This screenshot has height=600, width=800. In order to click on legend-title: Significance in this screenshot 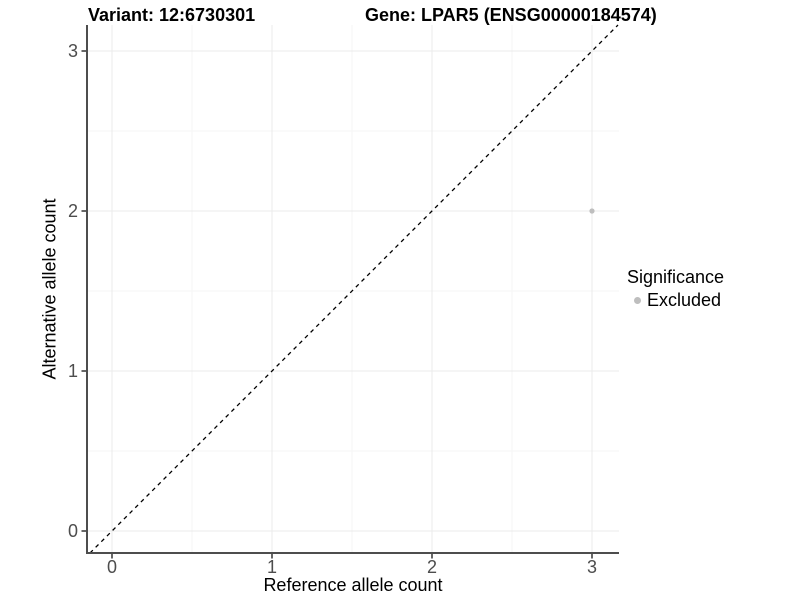, I will do `click(676, 277)`.